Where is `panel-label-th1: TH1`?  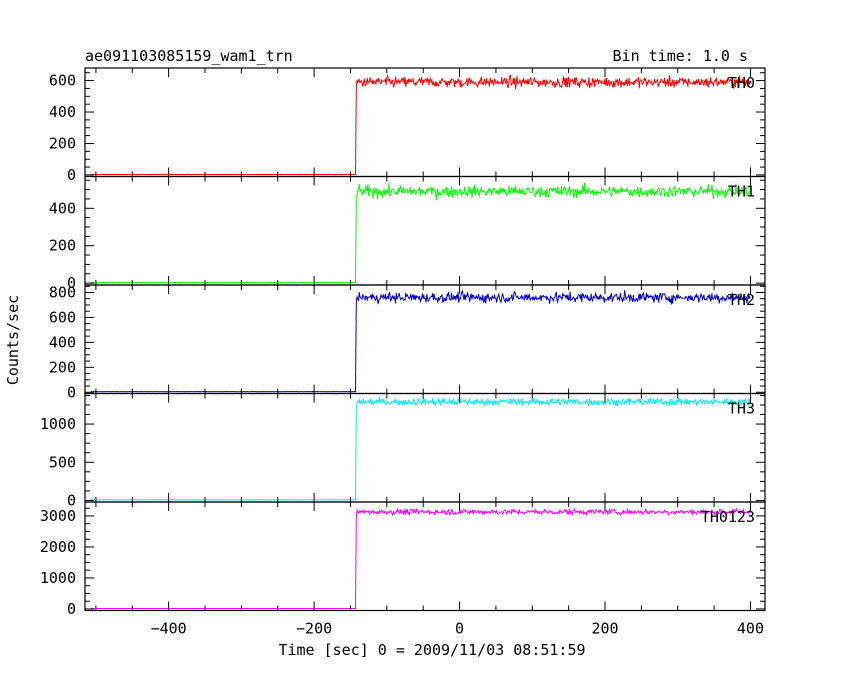
panel-label-th1: TH1 is located at coordinates (741, 192).